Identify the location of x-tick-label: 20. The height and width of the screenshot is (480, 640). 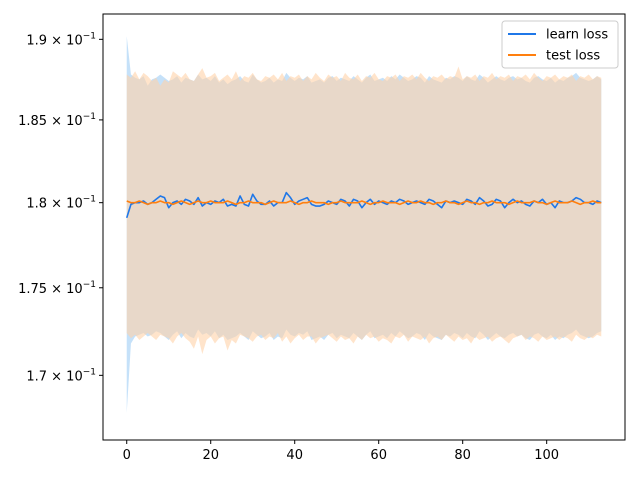
(210, 455).